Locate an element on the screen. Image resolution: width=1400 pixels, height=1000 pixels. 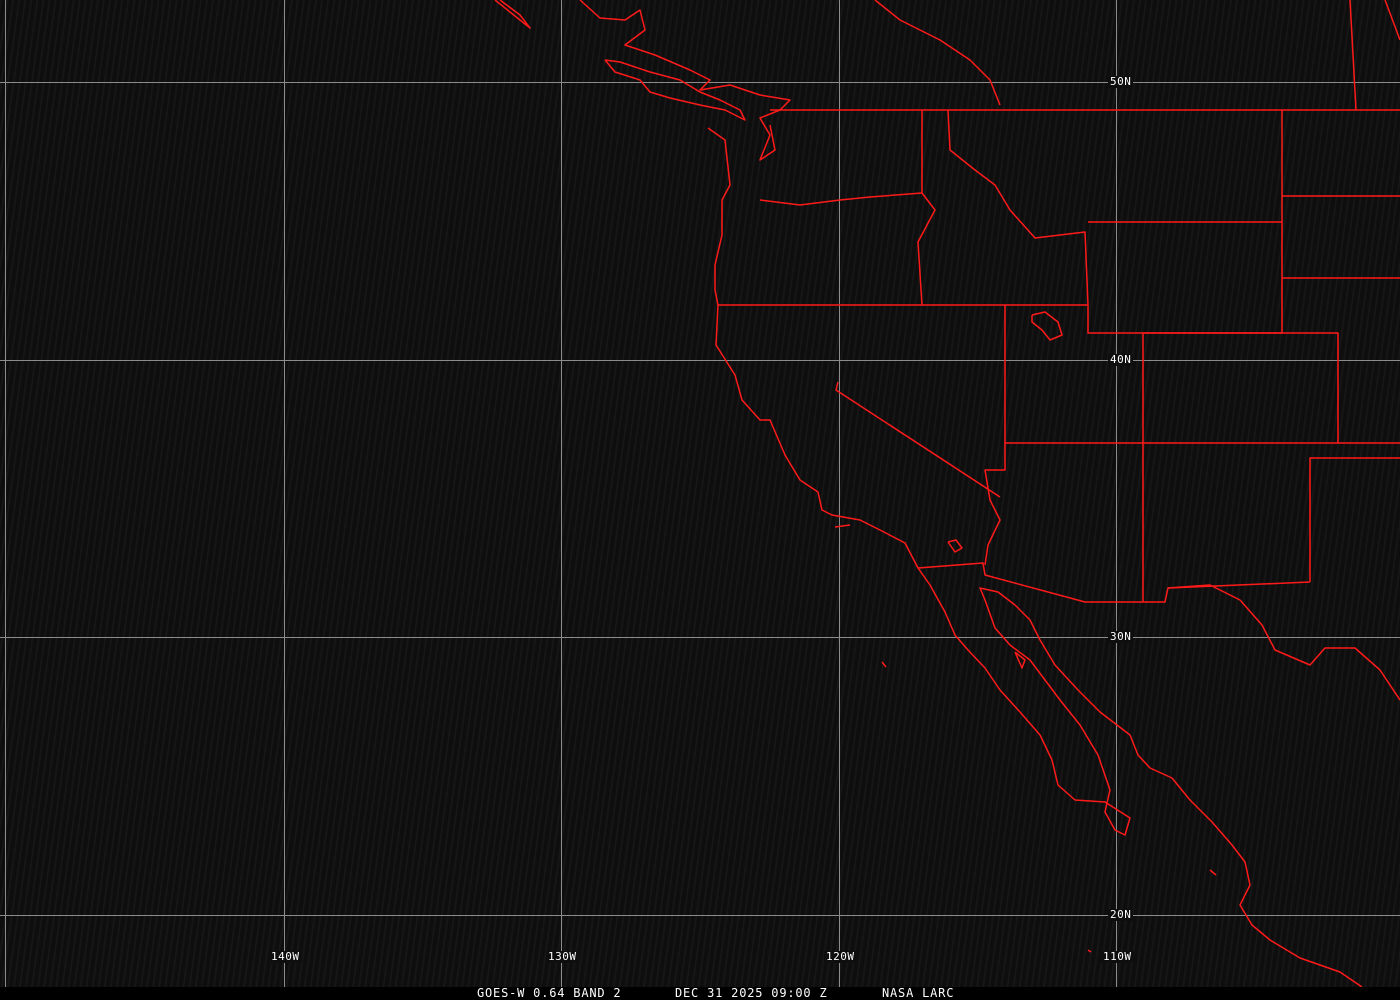
caption-product: GOES-W 0.64 BAND 2 is located at coordinates (549, 993).